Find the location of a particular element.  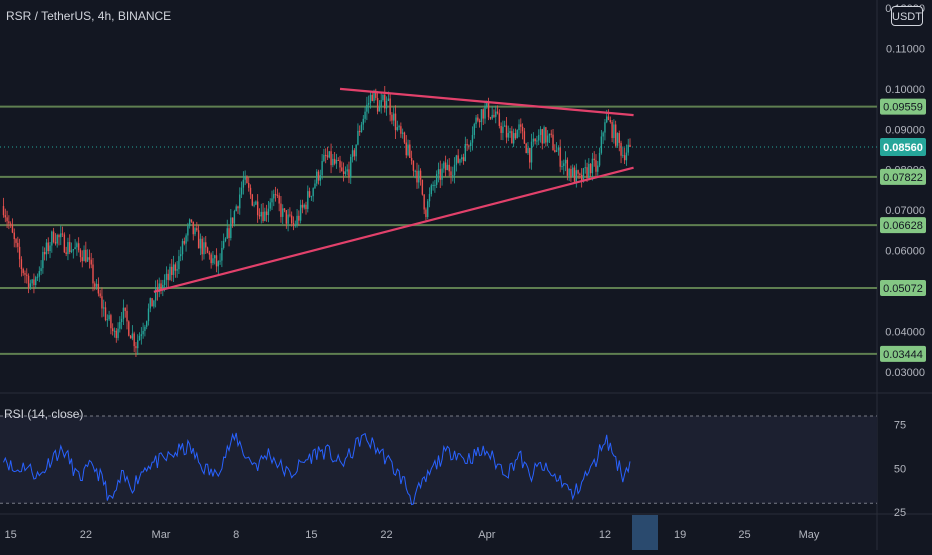

rsi-line is located at coordinates (317, 469).